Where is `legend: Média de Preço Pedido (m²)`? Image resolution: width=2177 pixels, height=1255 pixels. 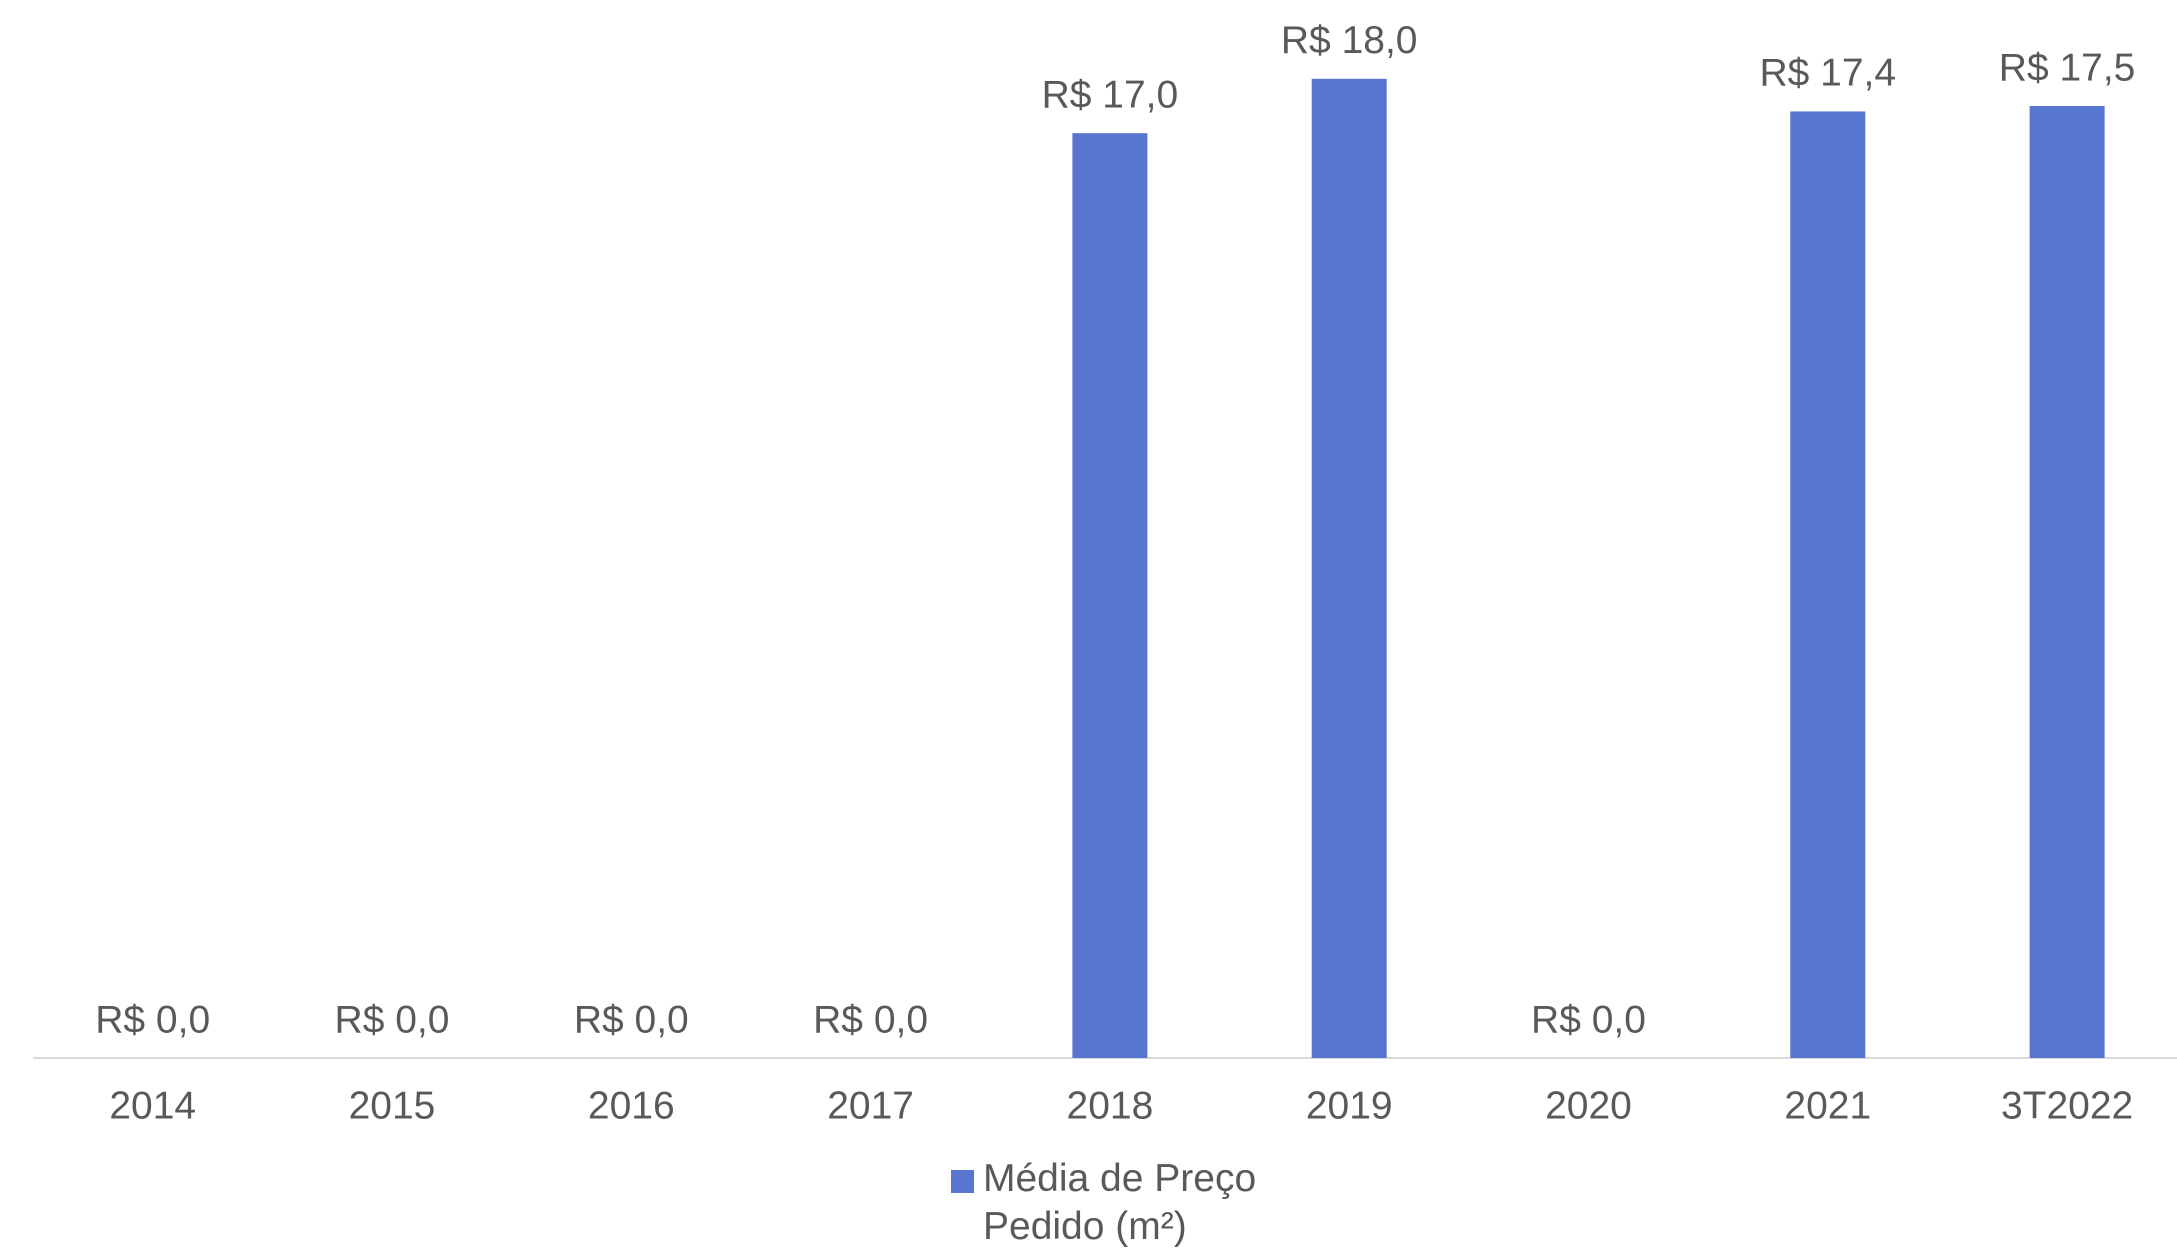
legend: Média de Preço Pedido (m²) is located at coordinates (1127, 1203).